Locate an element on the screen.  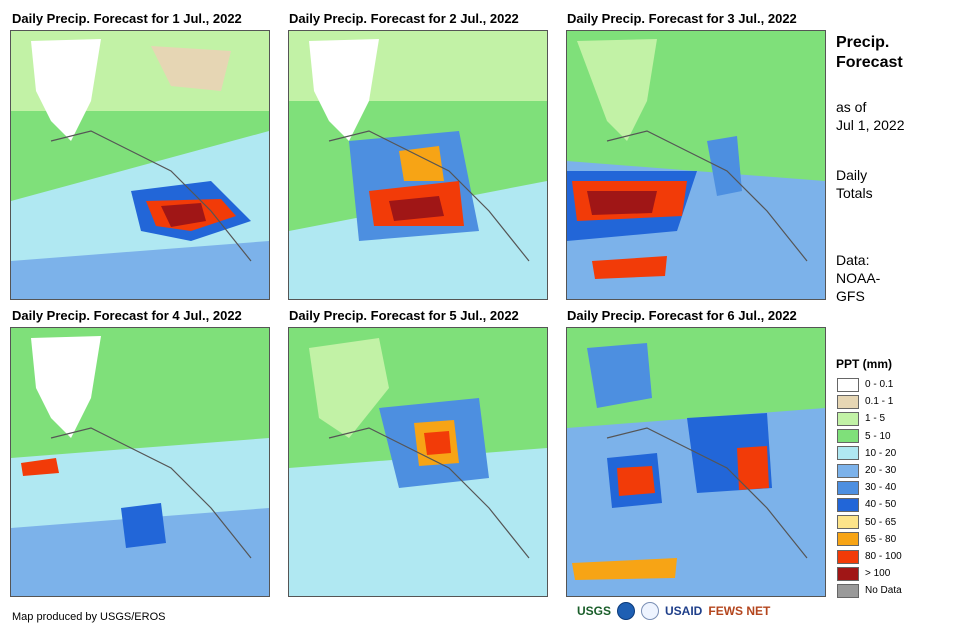
credit-text: Map produced by USGS/EROS is located at coordinates (89, 617).